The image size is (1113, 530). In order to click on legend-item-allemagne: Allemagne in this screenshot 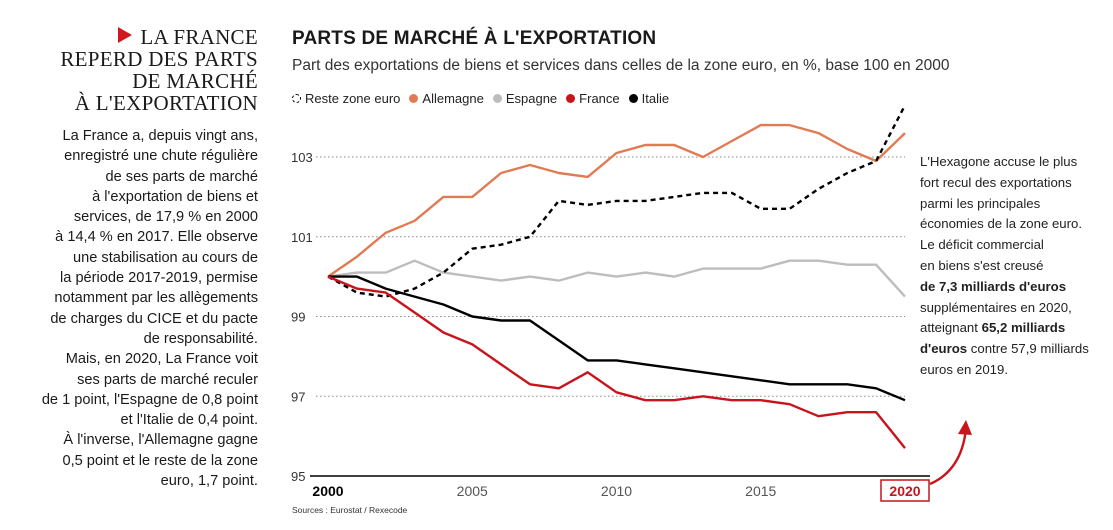, I will do `click(446, 98)`.